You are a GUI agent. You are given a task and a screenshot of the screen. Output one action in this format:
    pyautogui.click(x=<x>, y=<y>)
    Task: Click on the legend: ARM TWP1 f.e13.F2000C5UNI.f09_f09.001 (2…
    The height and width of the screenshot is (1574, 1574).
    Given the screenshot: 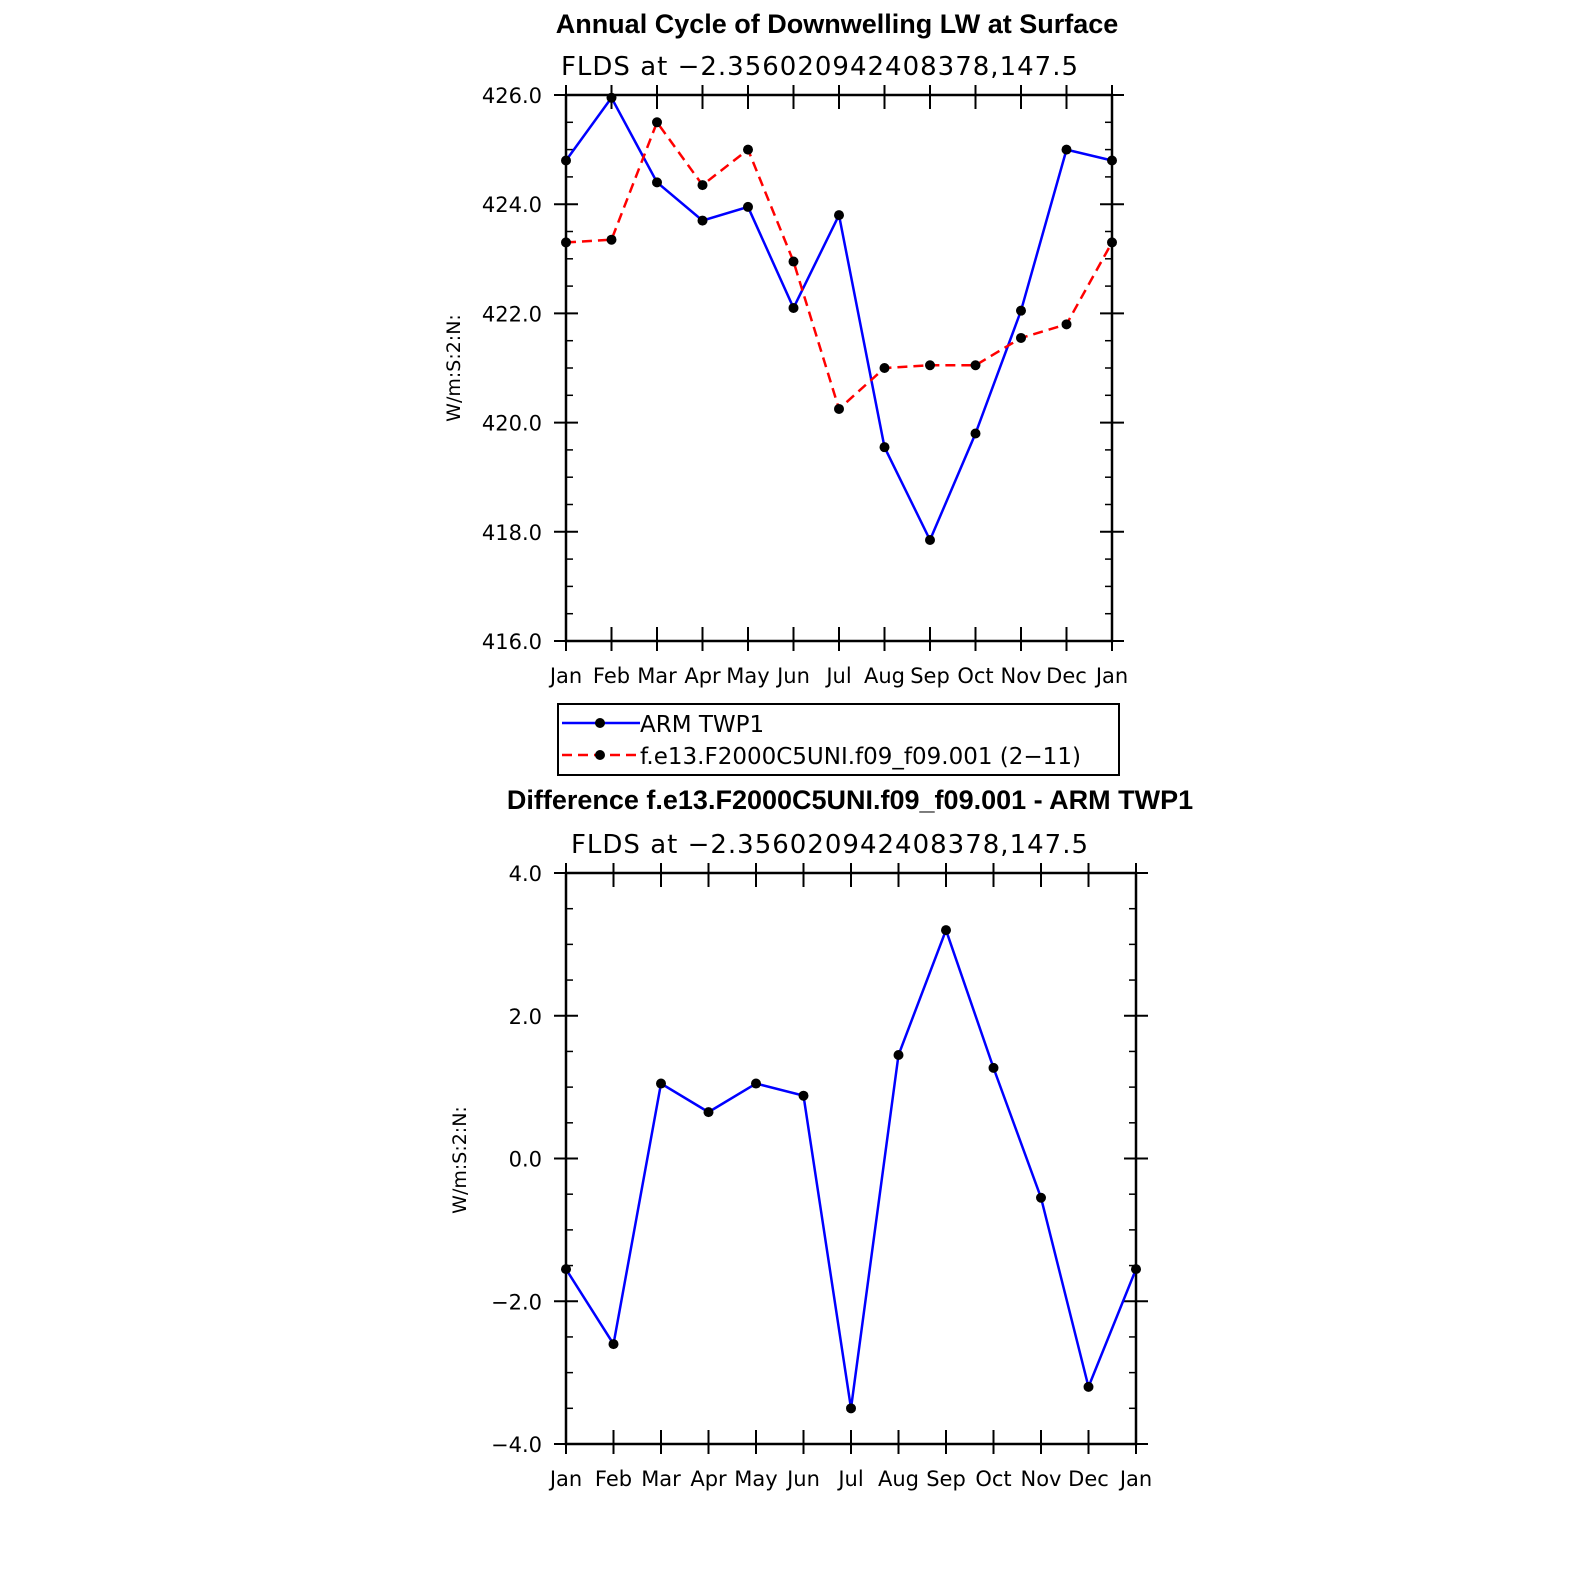 What is the action you would take?
    pyautogui.click(x=838, y=739)
    